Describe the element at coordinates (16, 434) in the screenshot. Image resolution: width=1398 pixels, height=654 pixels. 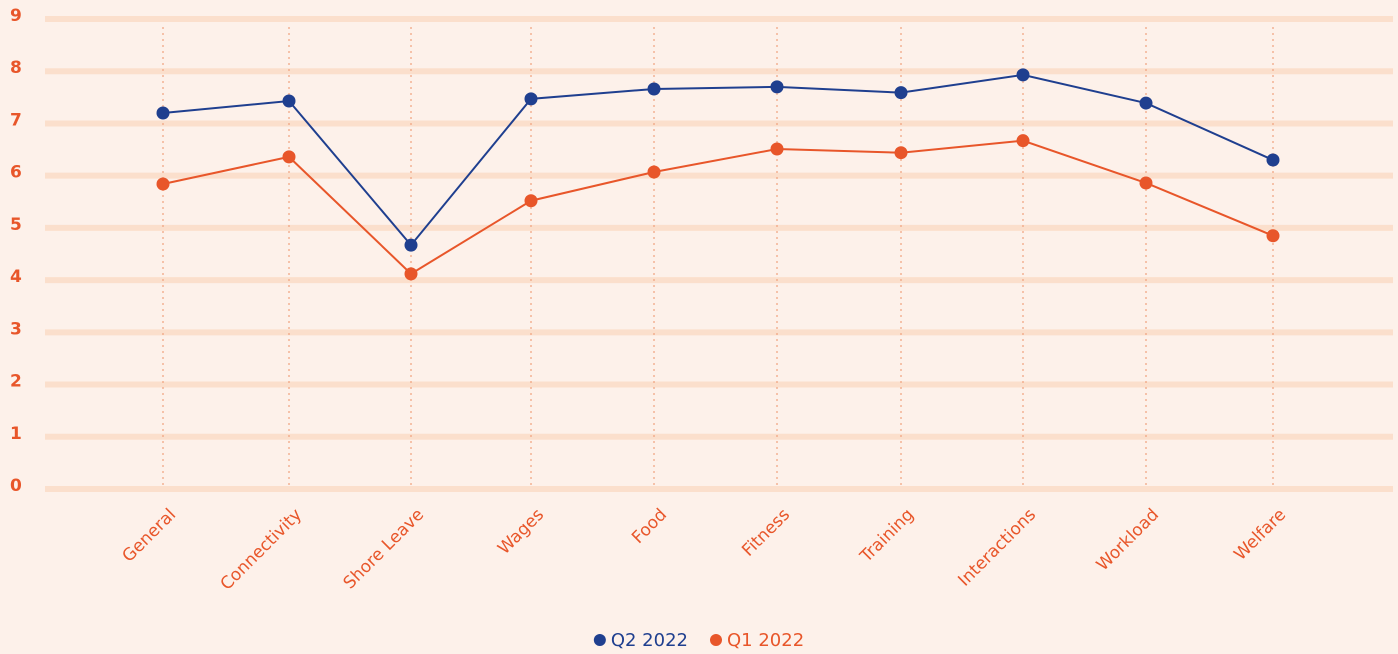
I see `y-tick-label: 1` at that location.